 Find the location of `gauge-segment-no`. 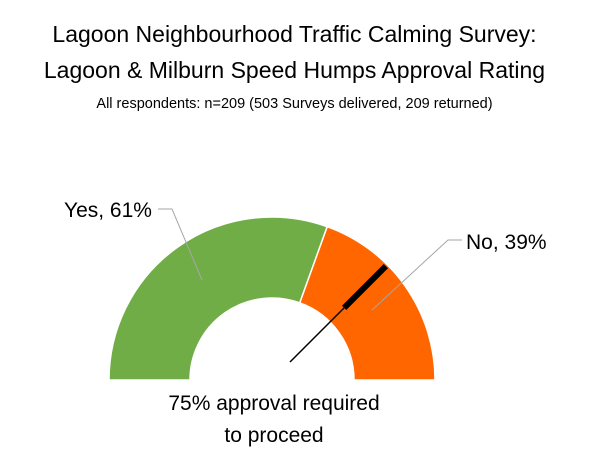

gauge-segment-no is located at coordinates (367, 303).